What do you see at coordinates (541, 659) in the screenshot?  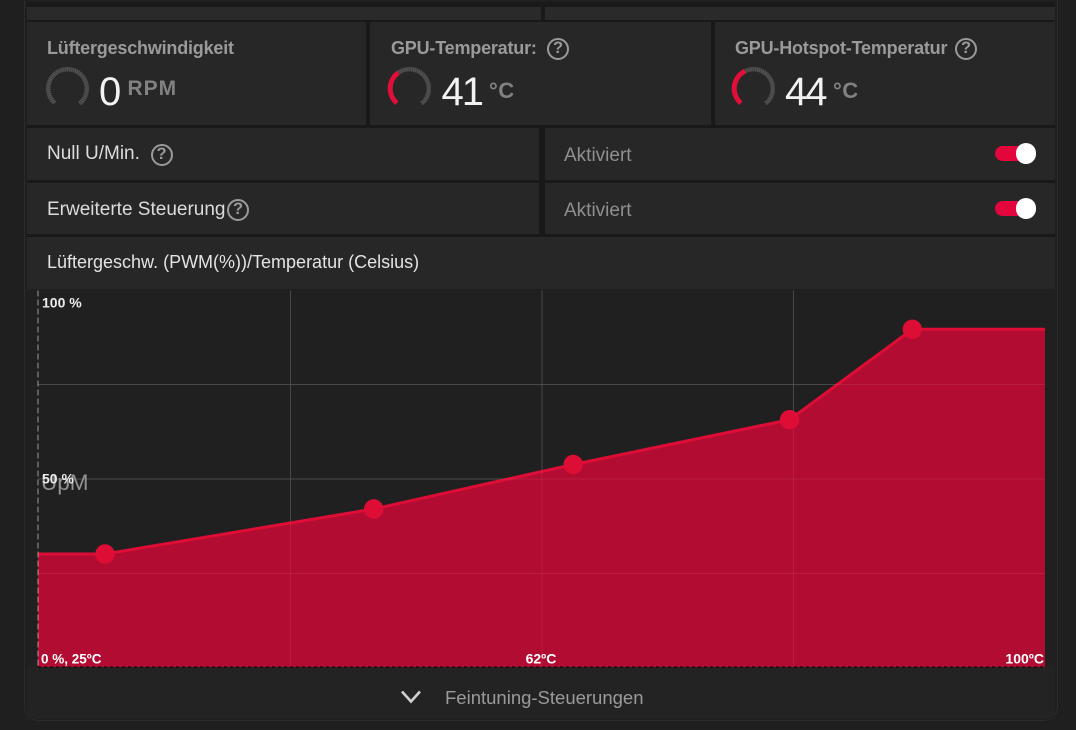 I see `svg-text: 62ºC` at bounding box center [541, 659].